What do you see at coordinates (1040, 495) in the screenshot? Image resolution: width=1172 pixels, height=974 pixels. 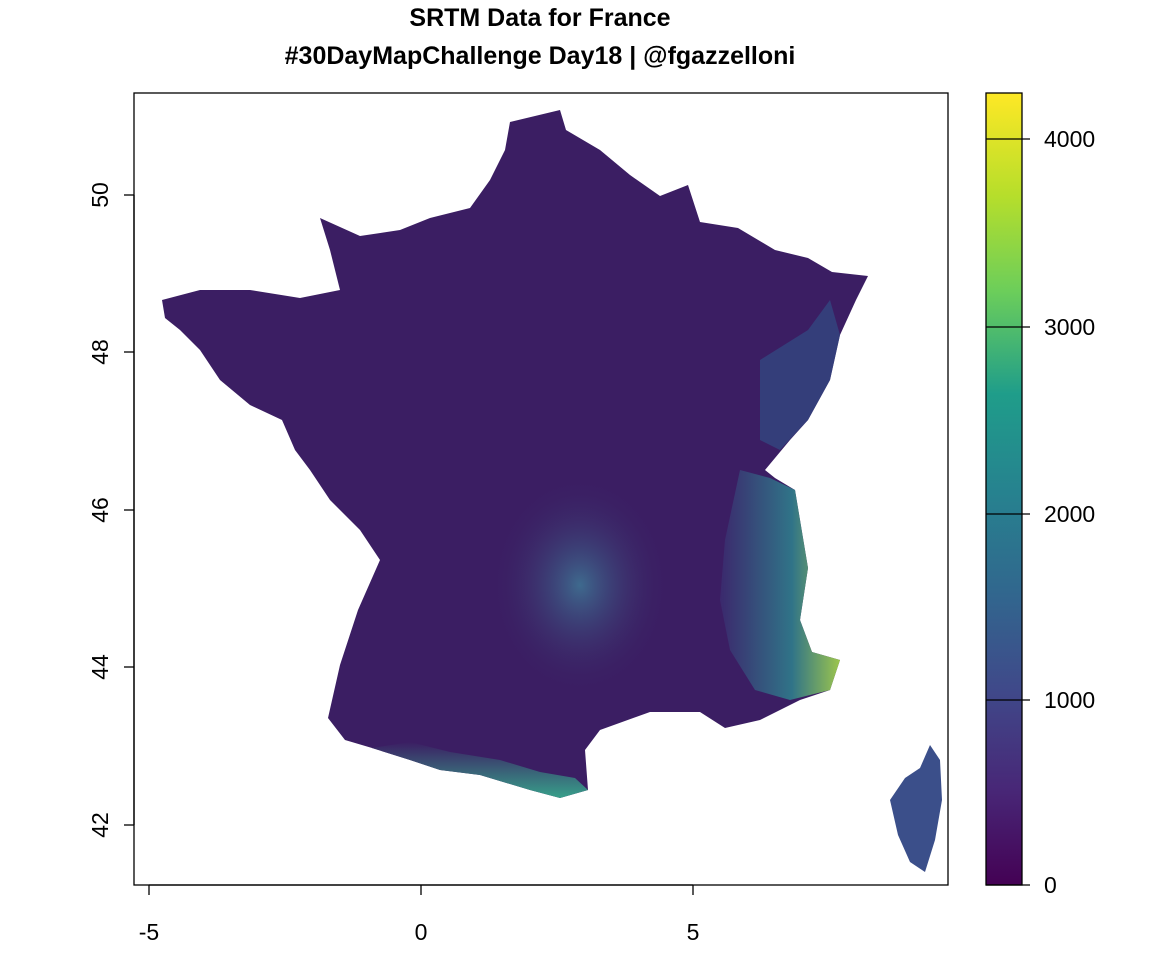 I see `elevation-legend: 0 1000 2000 3000 4000` at bounding box center [1040, 495].